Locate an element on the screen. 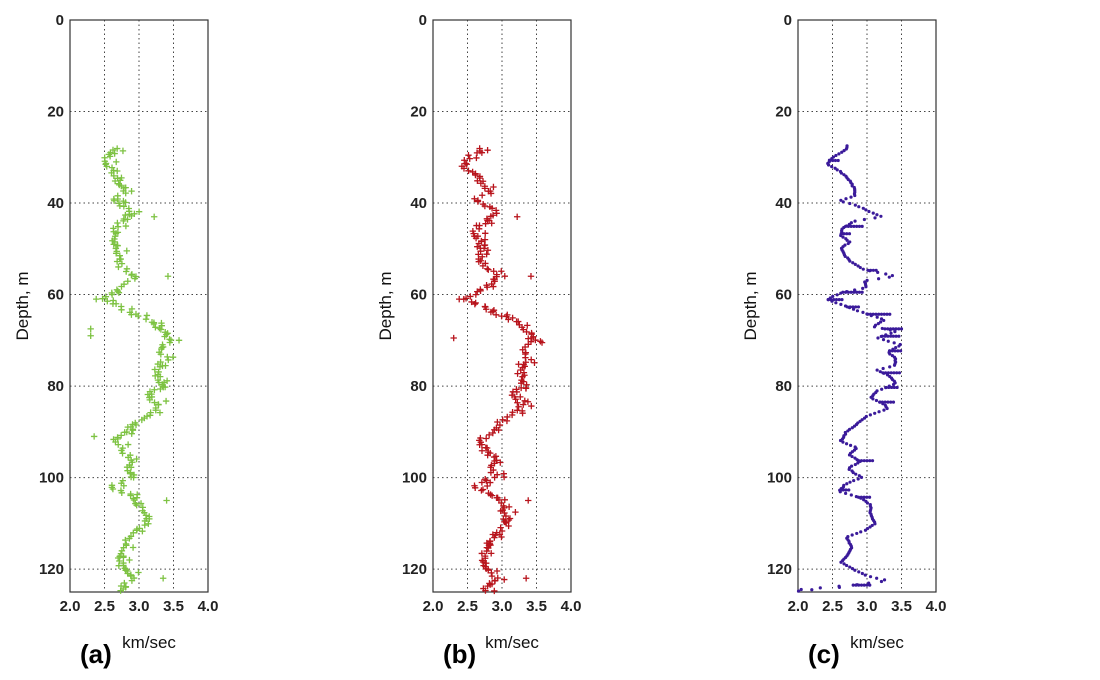  panel-label: (a) is located at coordinates (96, 654).